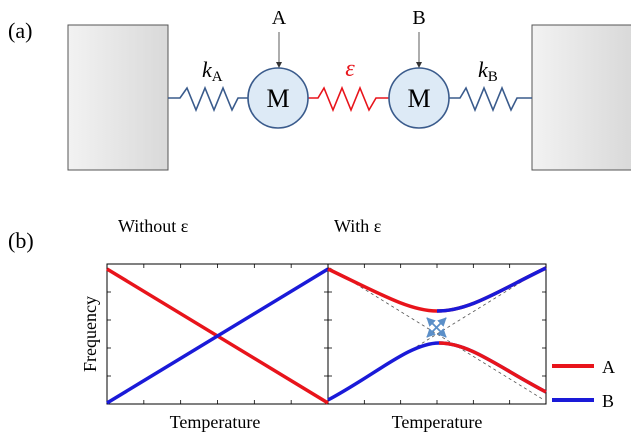 This screenshot has height=435, width=631. What do you see at coordinates (90, 334) in the screenshot?
I see `y-axis-label: Frequency` at bounding box center [90, 334].